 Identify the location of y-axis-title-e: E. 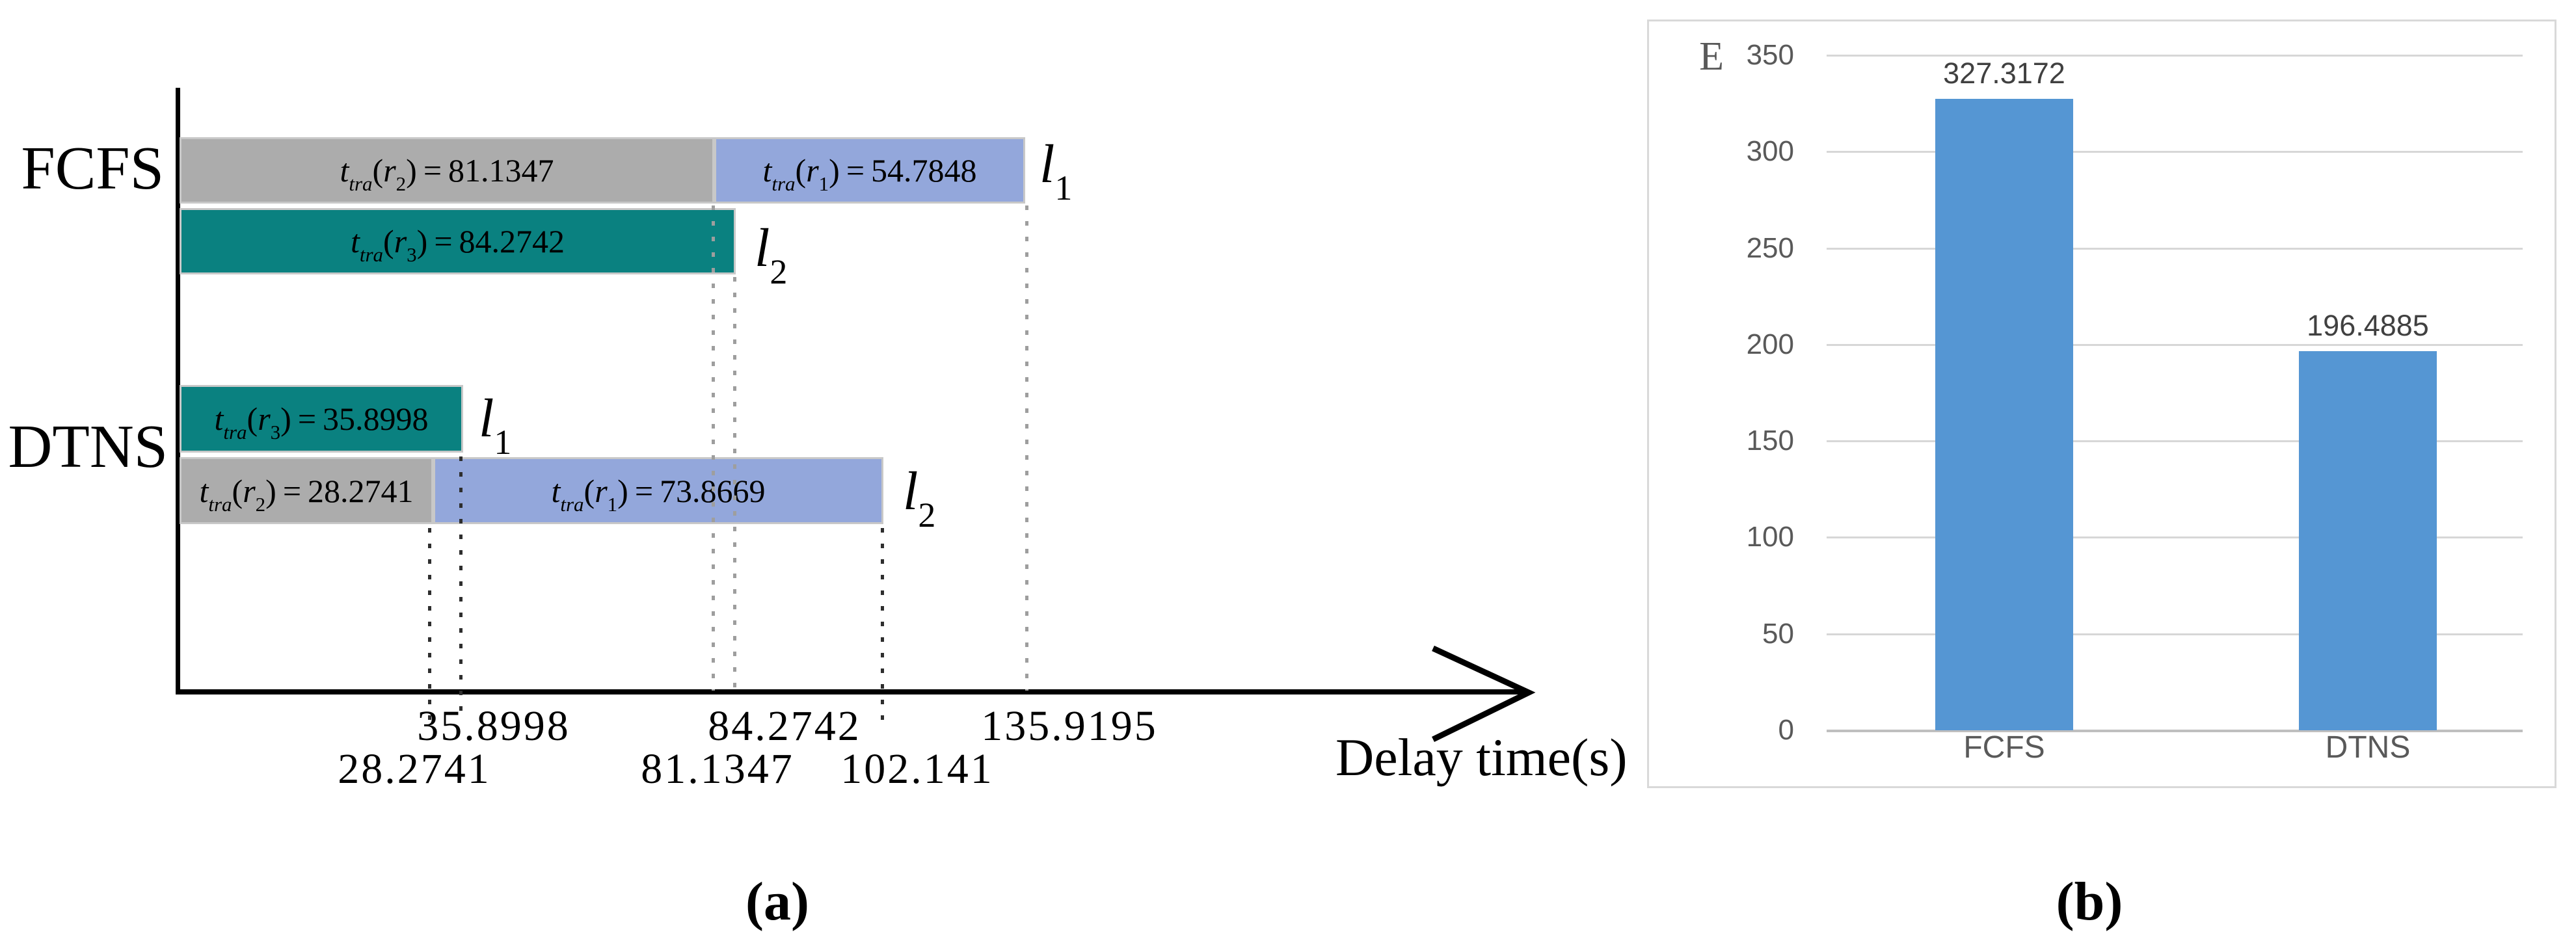
(1712, 56).